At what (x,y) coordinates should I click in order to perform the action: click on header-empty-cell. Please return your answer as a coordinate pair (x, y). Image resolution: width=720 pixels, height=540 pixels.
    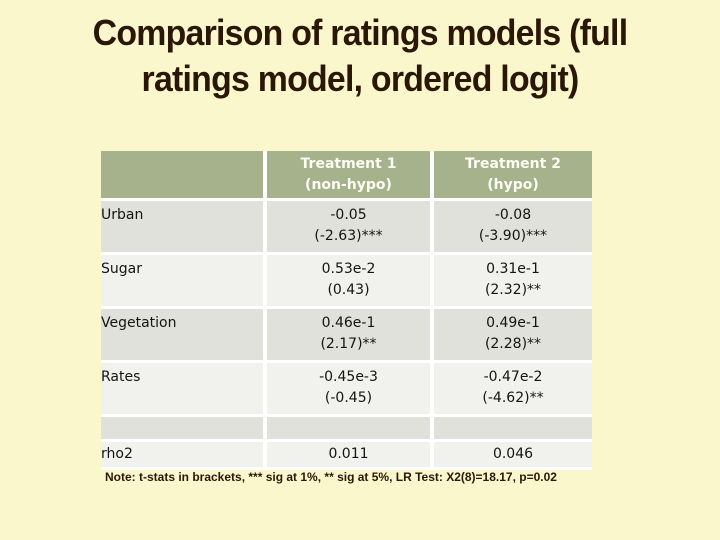
    Looking at the image, I should click on (184, 176).